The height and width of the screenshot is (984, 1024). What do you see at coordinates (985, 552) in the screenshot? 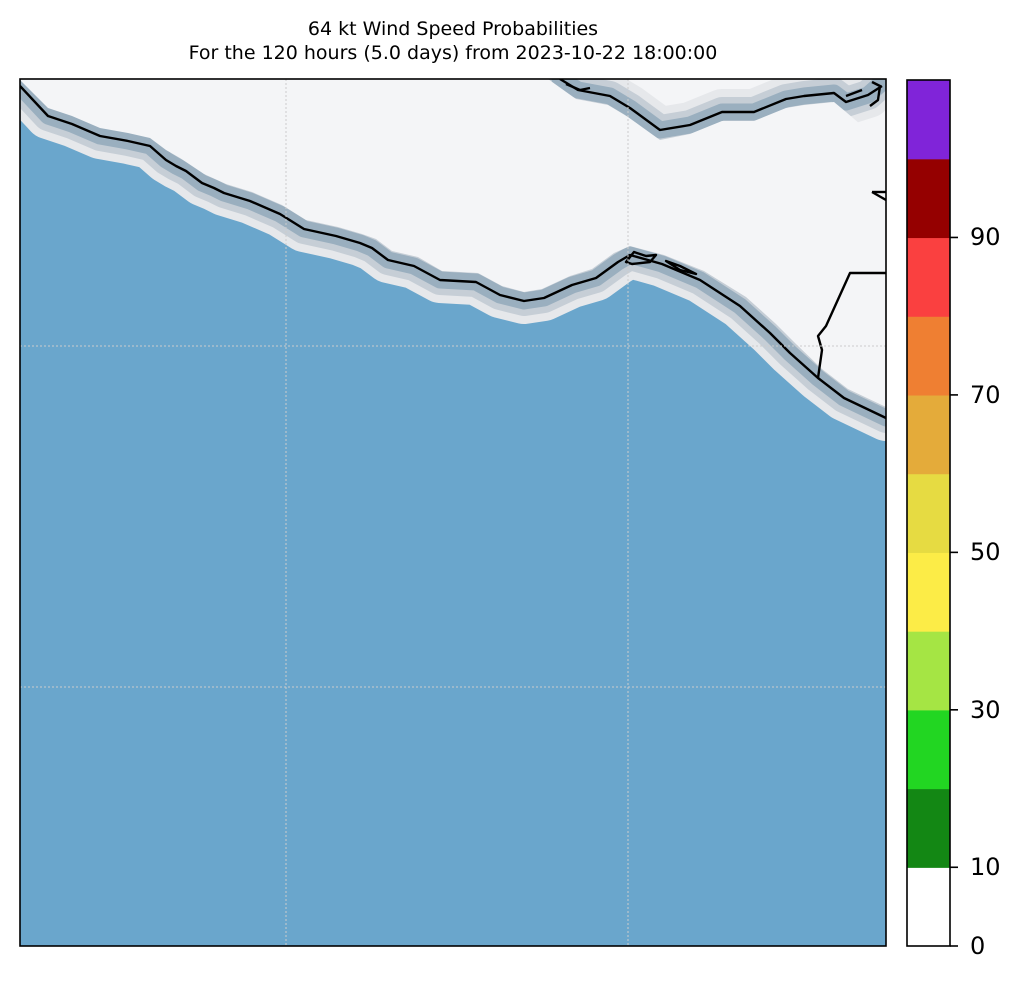
I see `colorbar-tick-label: 50` at bounding box center [985, 552].